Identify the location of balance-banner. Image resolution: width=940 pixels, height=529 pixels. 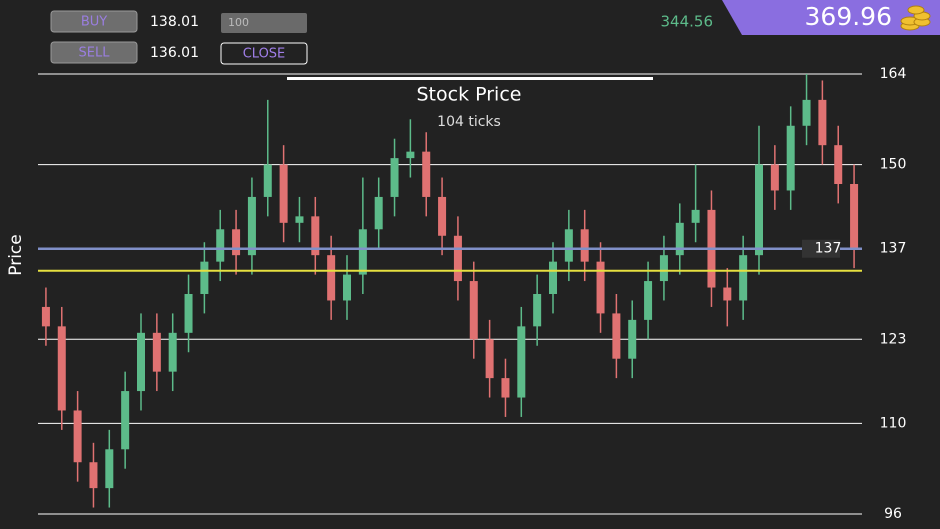
(831, 17).